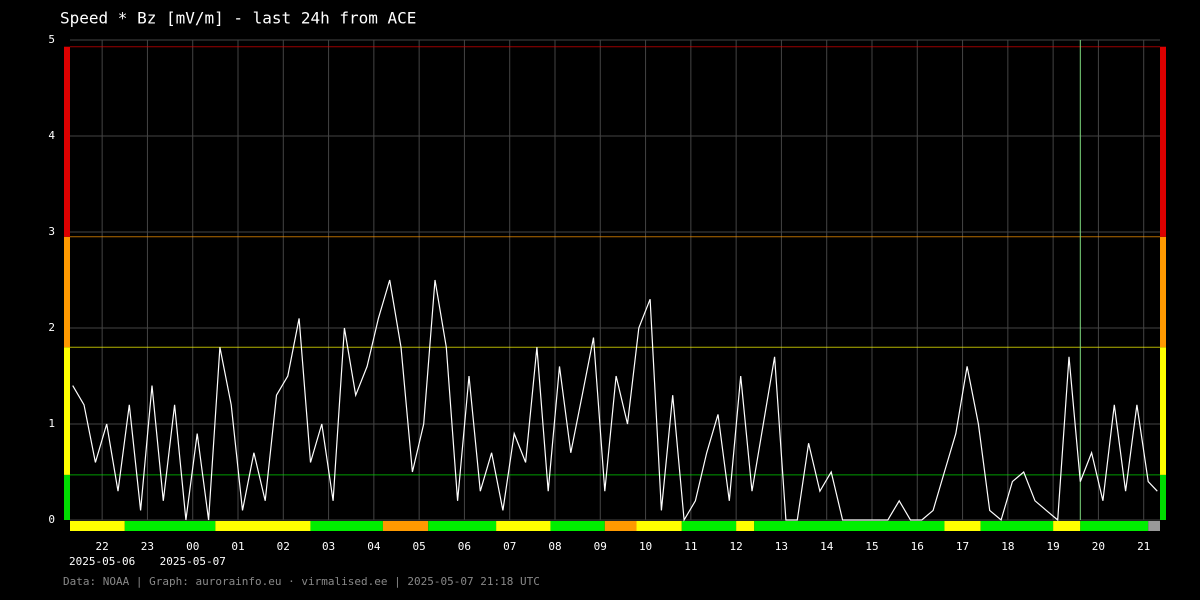 The height and width of the screenshot is (600, 1200). What do you see at coordinates (328, 546) in the screenshot?
I see `x-tick-label: 03` at bounding box center [328, 546].